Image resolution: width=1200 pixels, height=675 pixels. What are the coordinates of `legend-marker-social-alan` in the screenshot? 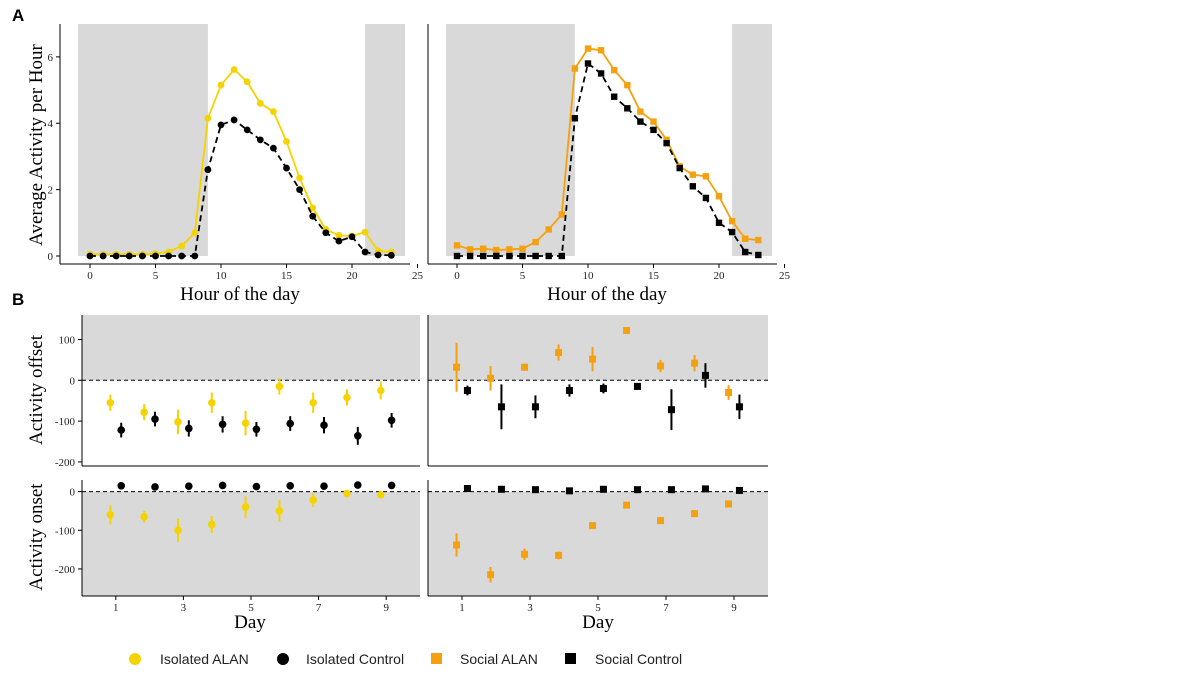 It's located at (436, 658).